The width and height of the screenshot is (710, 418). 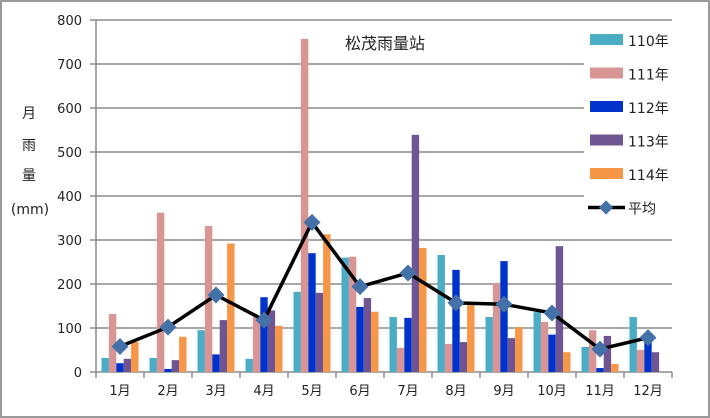 I want to click on y-tick-label: 200, so click(x=69, y=285).